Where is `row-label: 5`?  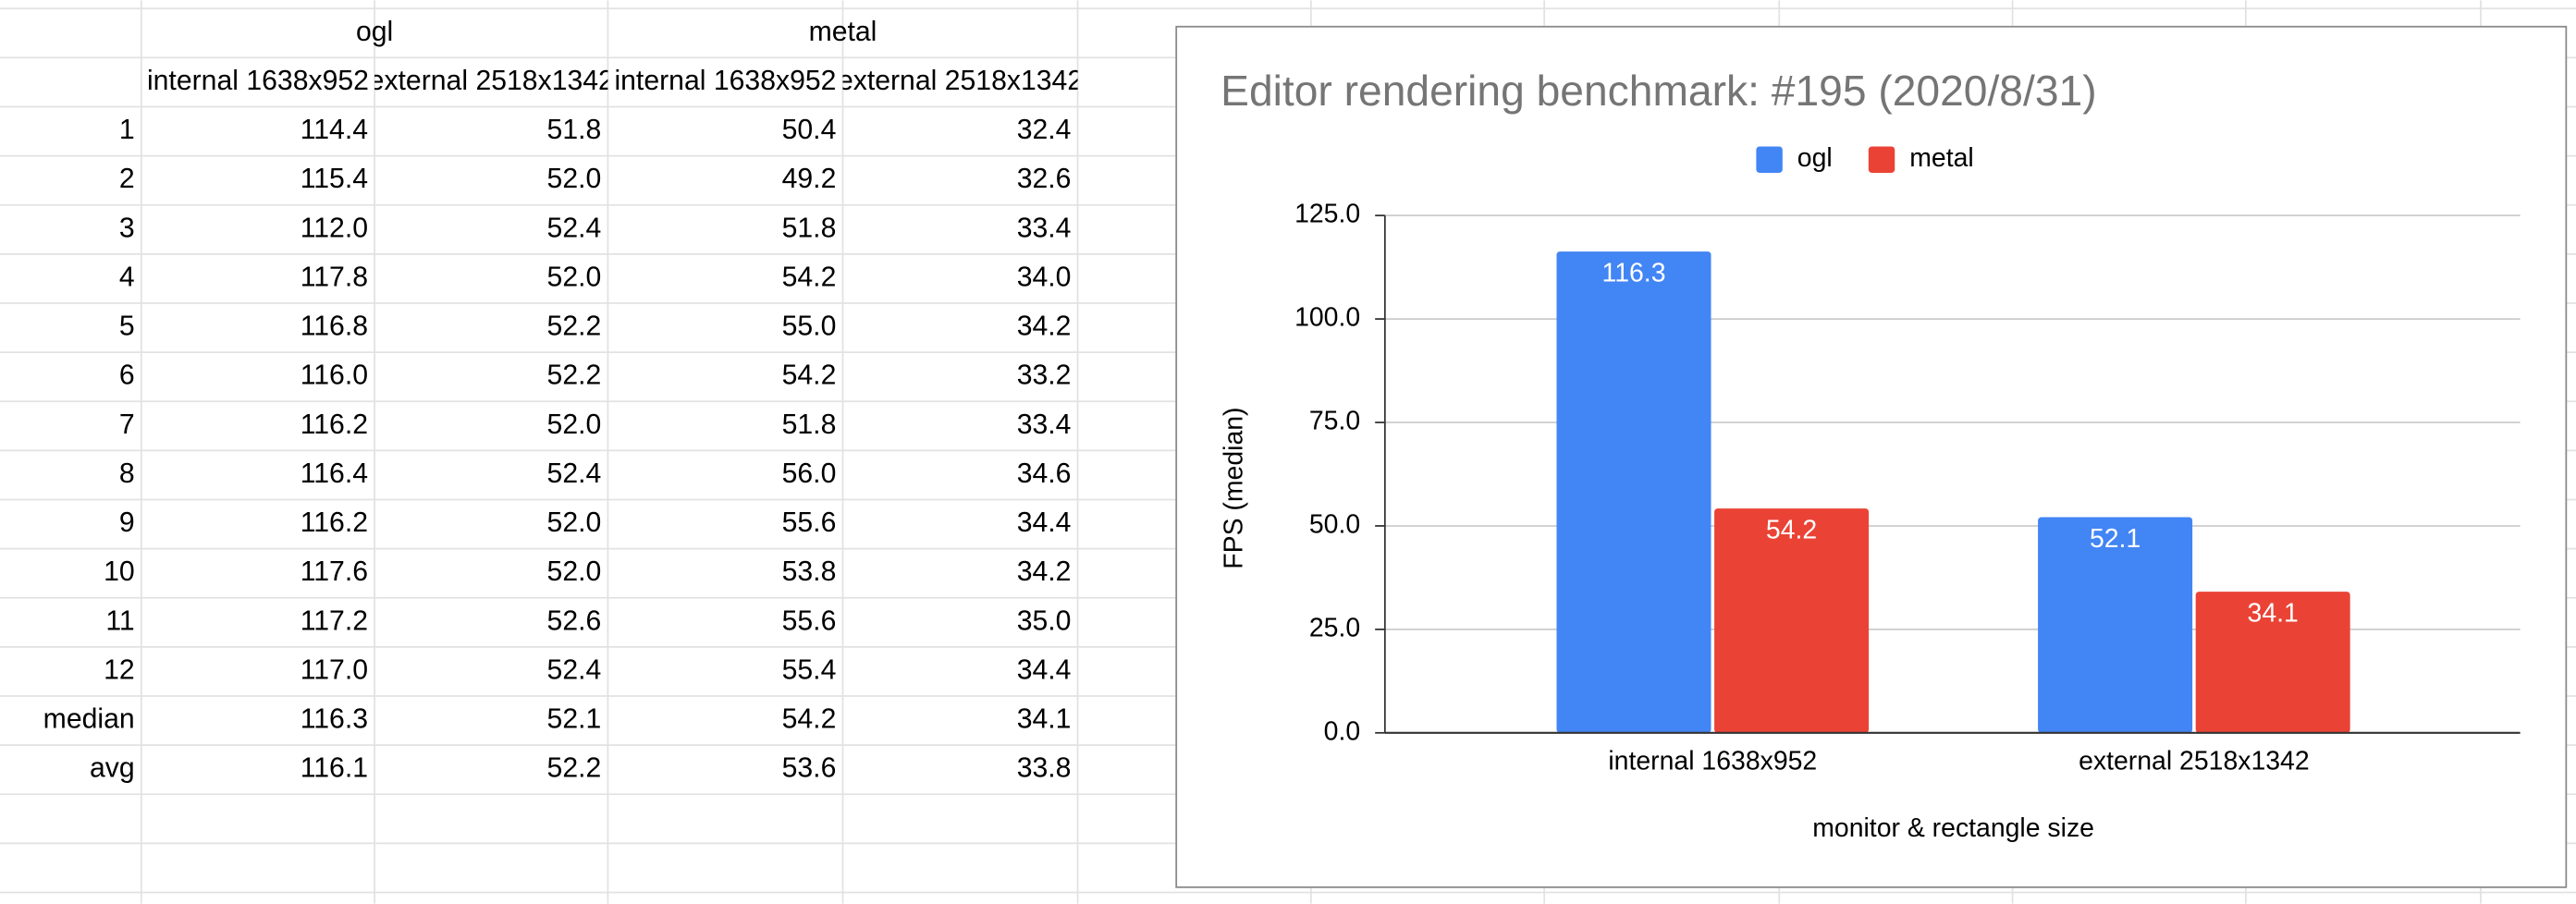 row-label: 5 is located at coordinates (127, 327).